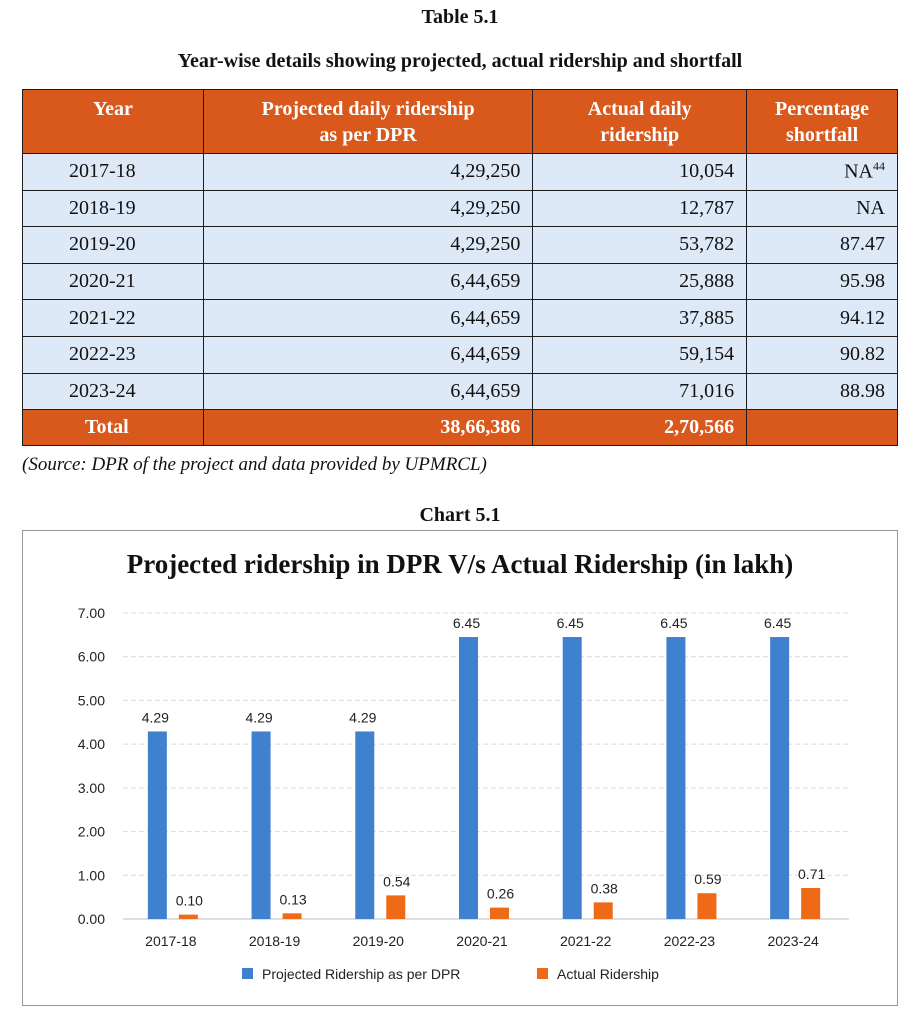 The image size is (920, 1024). Describe the element at coordinates (640, 281) in the screenshot. I see `cell-actual: 25,888` at that location.